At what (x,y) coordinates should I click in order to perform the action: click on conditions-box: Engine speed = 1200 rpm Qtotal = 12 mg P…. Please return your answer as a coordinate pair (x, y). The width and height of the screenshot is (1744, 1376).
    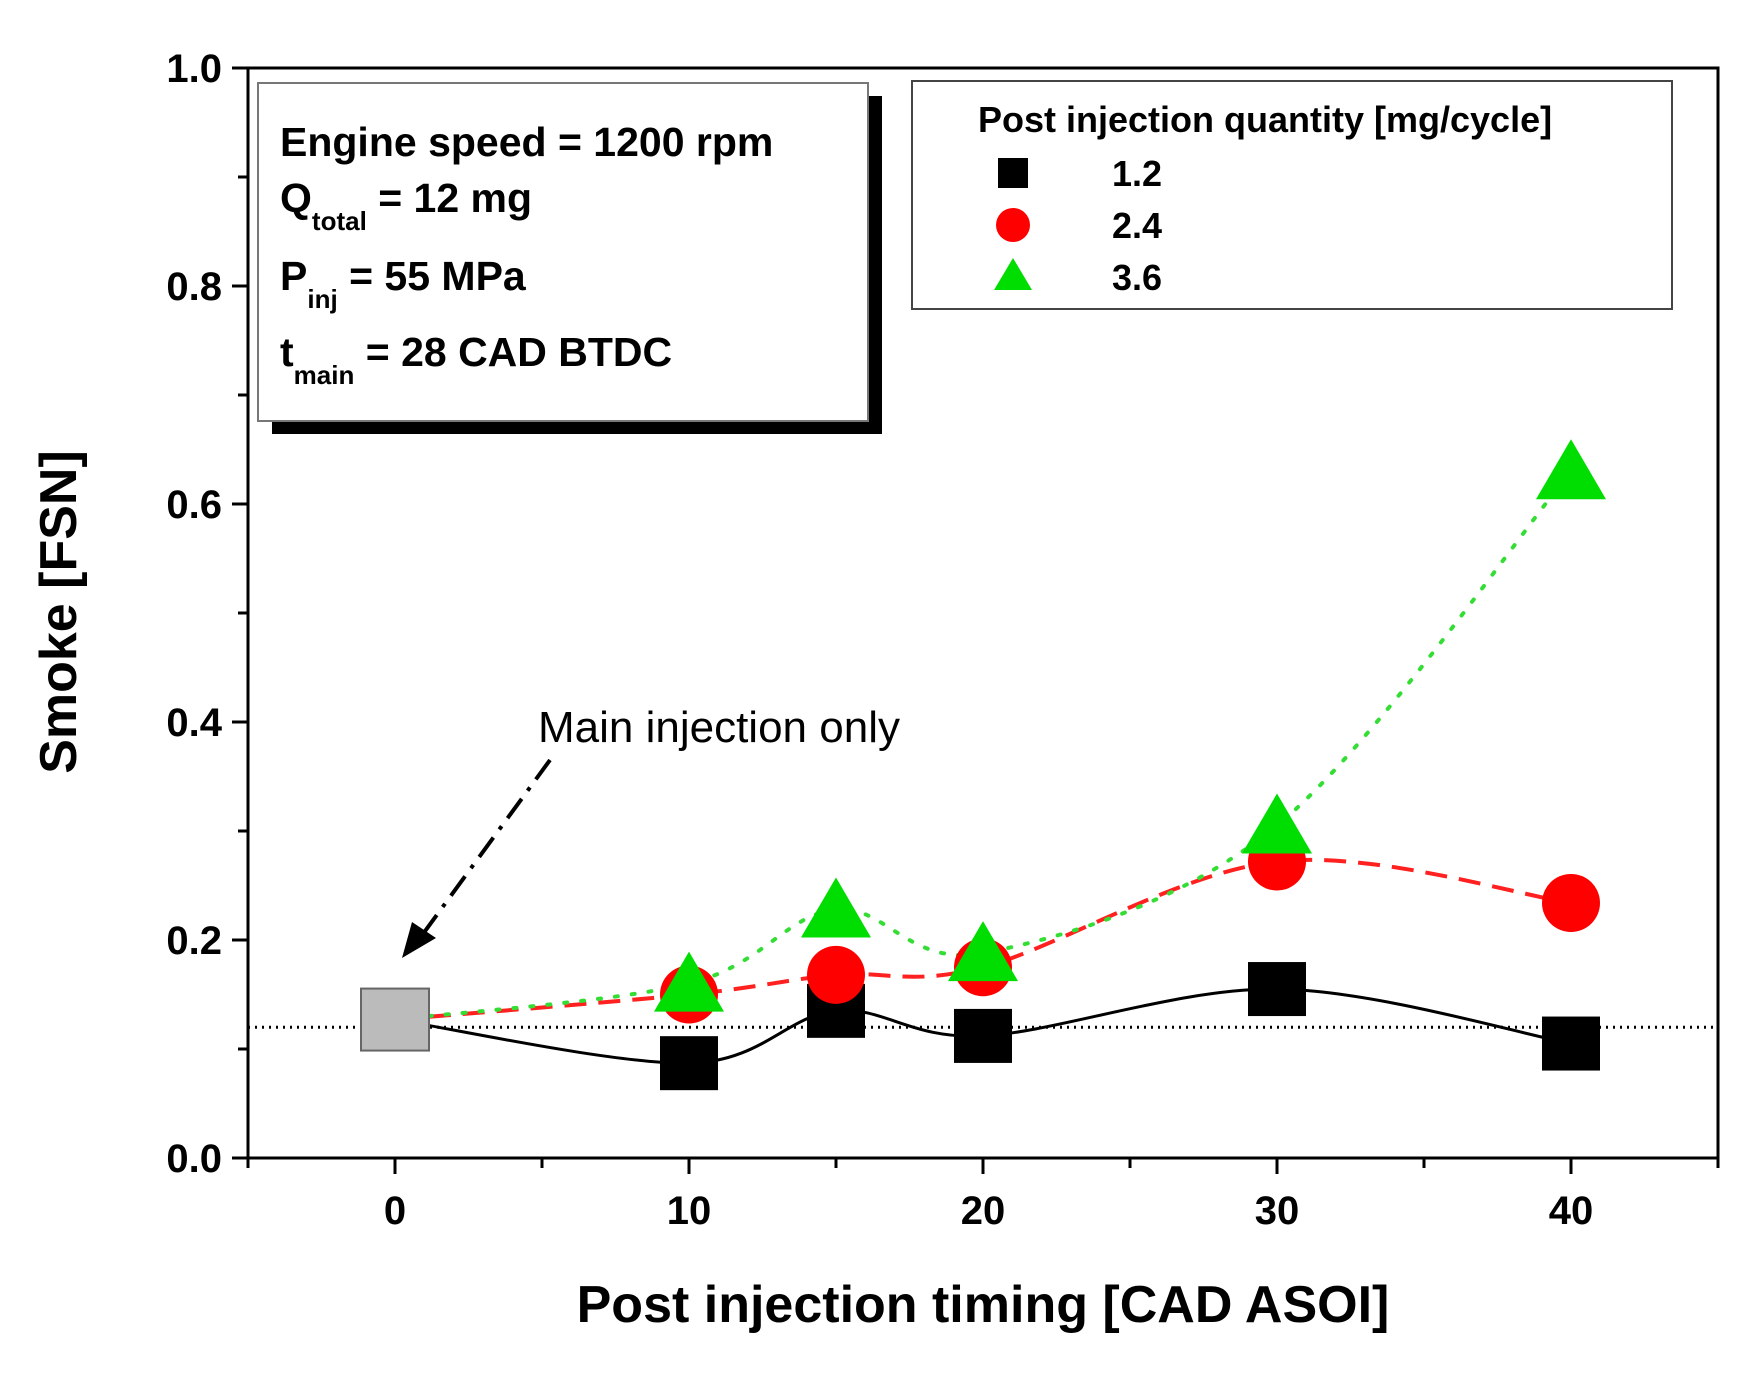
    Looking at the image, I should click on (569, 258).